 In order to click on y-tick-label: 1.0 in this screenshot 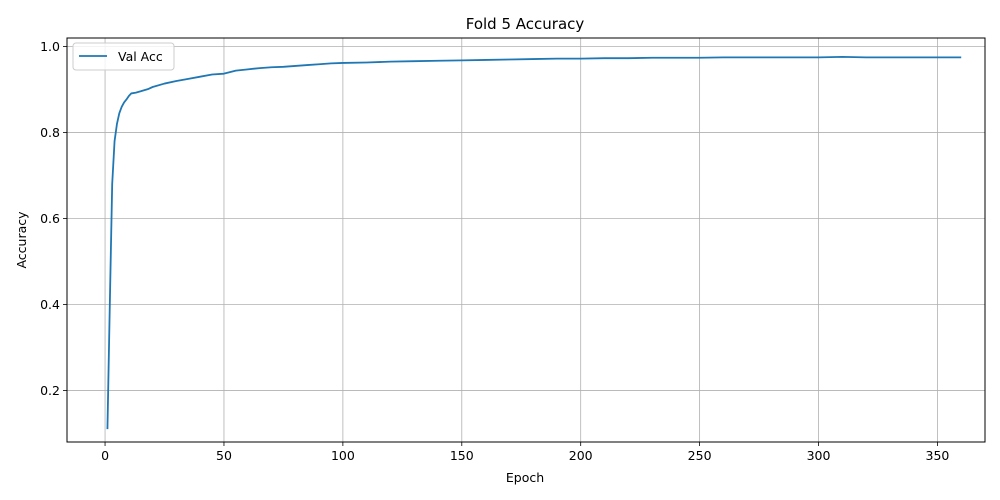, I will do `click(50, 46)`.